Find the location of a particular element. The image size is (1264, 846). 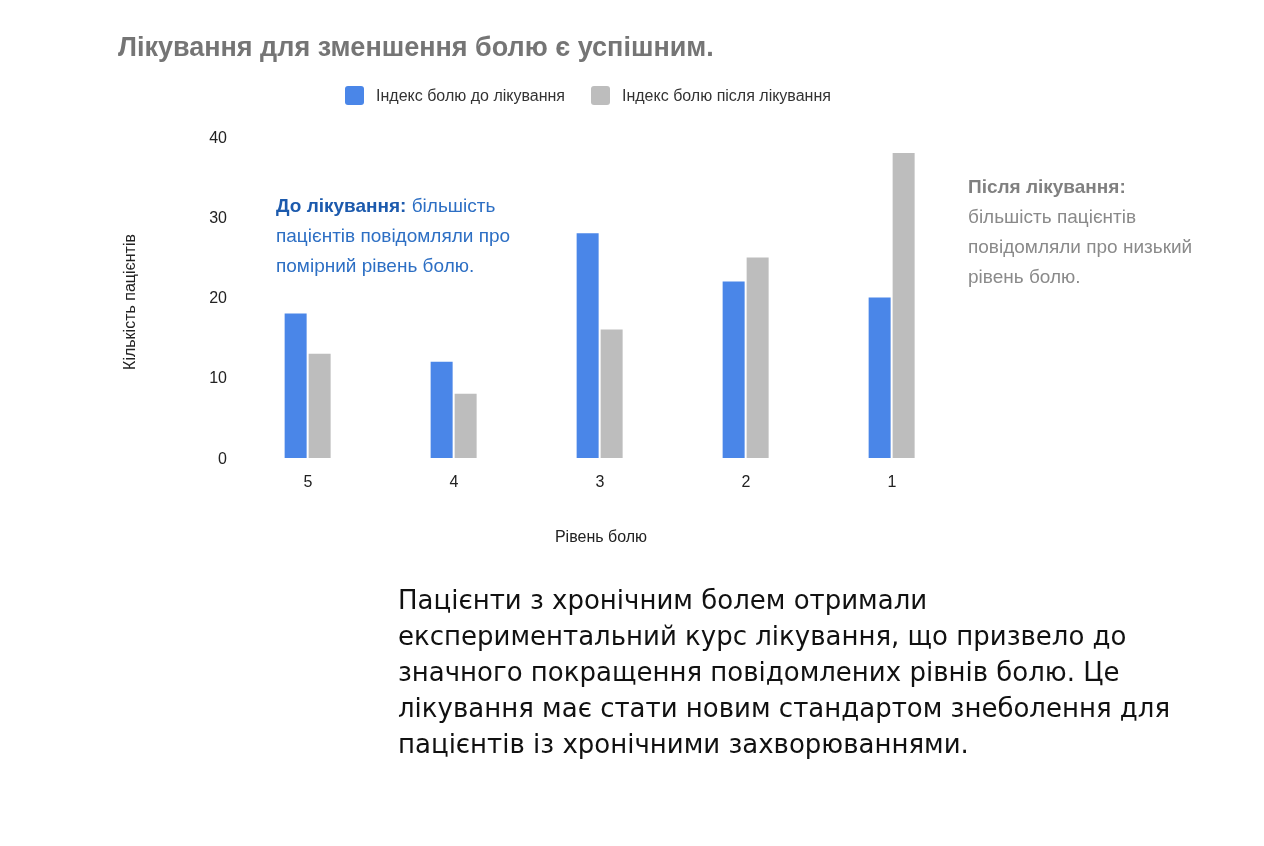

x-tick-label: 2 is located at coordinates (746, 482).